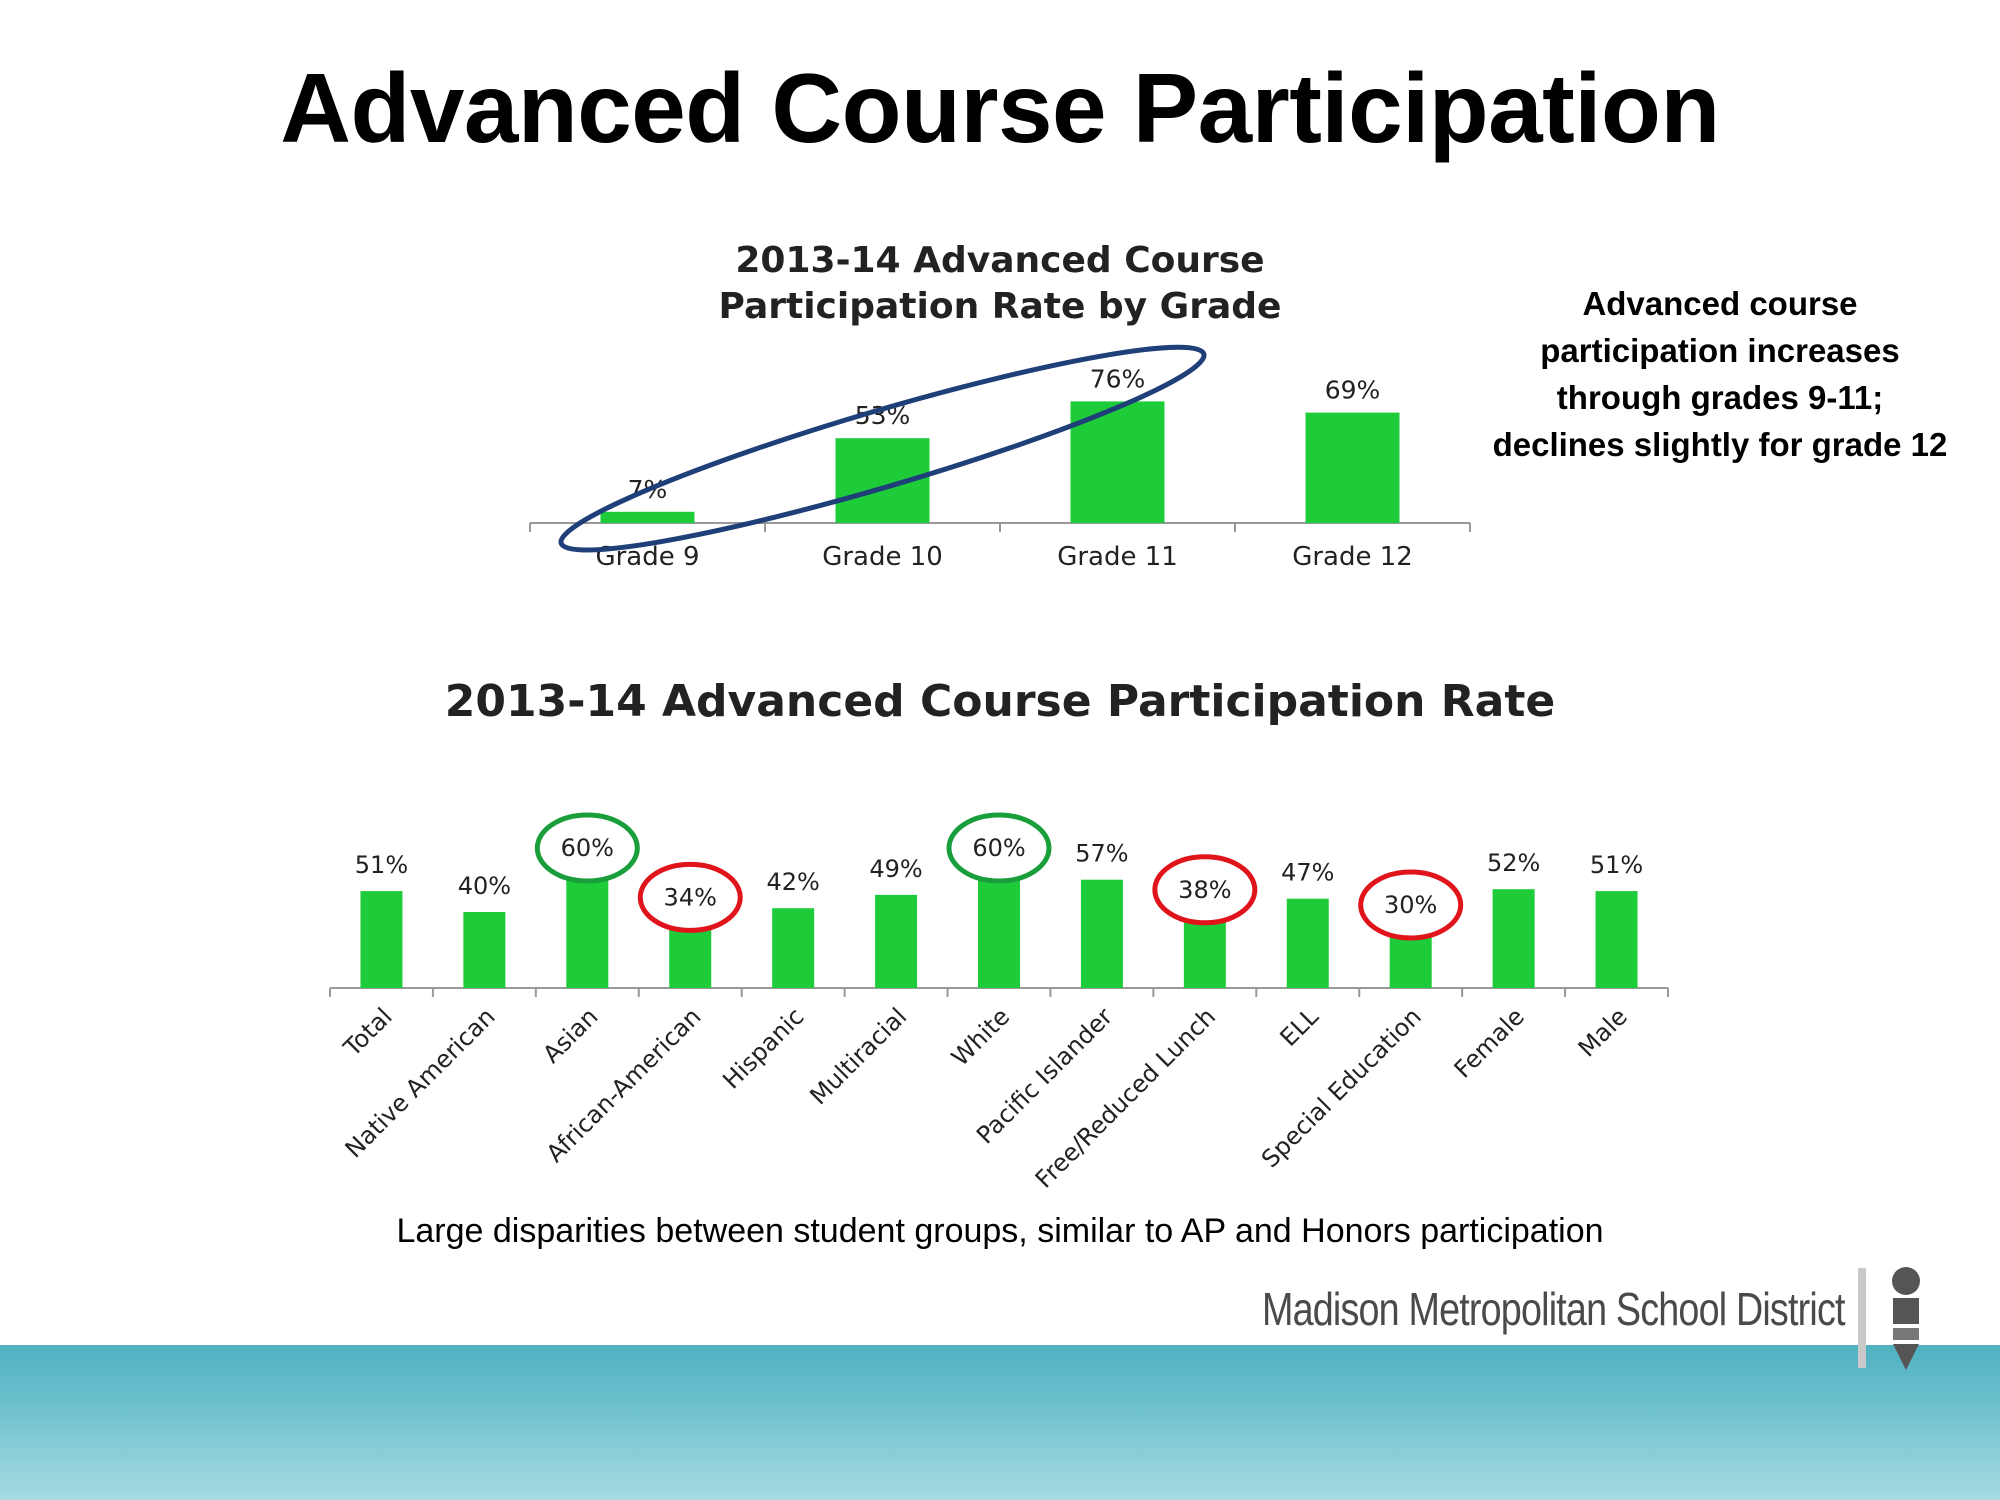  Describe the element at coordinates (1889, 1318) in the screenshot. I see `district-logo-icon` at that location.